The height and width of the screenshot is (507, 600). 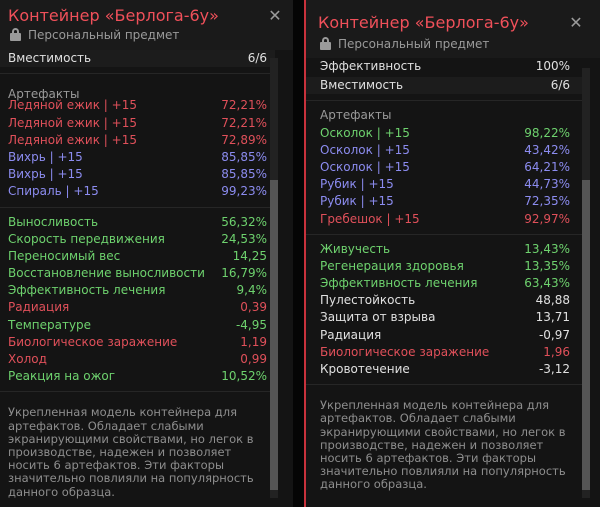 I want to click on stat-row-label: Скорость передвижения, so click(x=86, y=238).